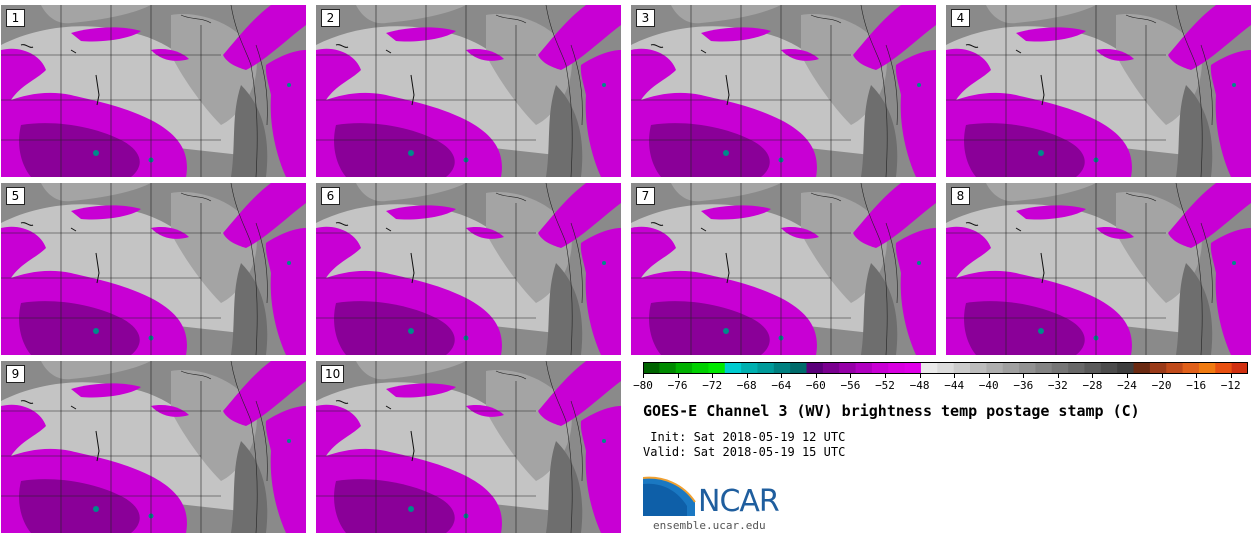  I want to click on map-panel-5: 5, so click(153, 269).